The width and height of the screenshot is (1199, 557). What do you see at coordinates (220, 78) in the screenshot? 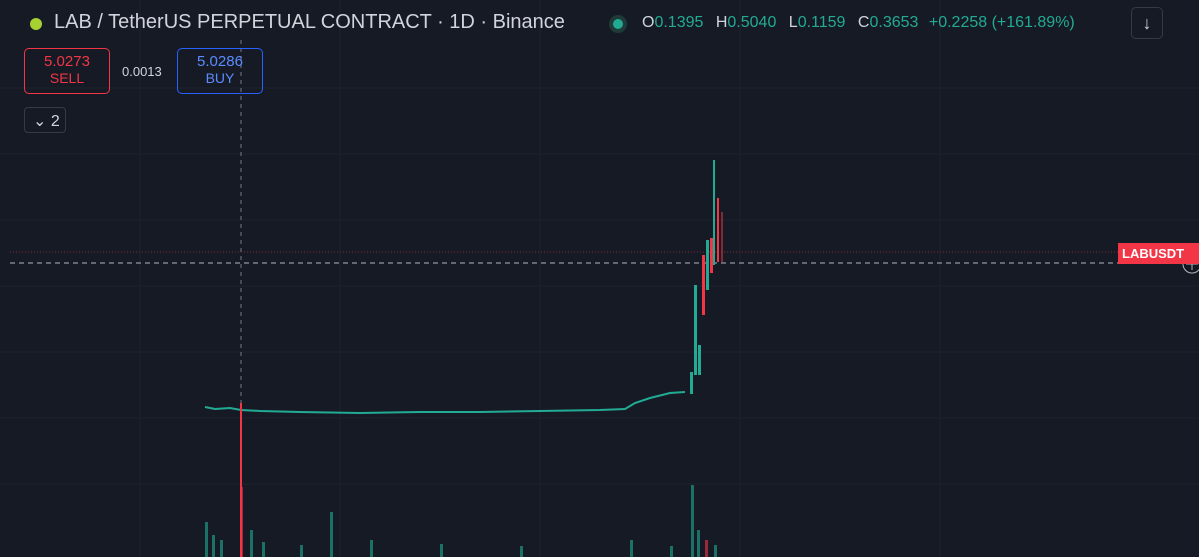
I see `buy-label: BUY` at bounding box center [220, 78].